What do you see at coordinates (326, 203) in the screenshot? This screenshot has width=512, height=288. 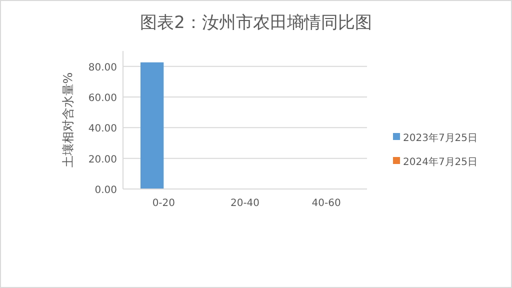 I see `x-tick-label: 40-60` at bounding box center [326, 203].